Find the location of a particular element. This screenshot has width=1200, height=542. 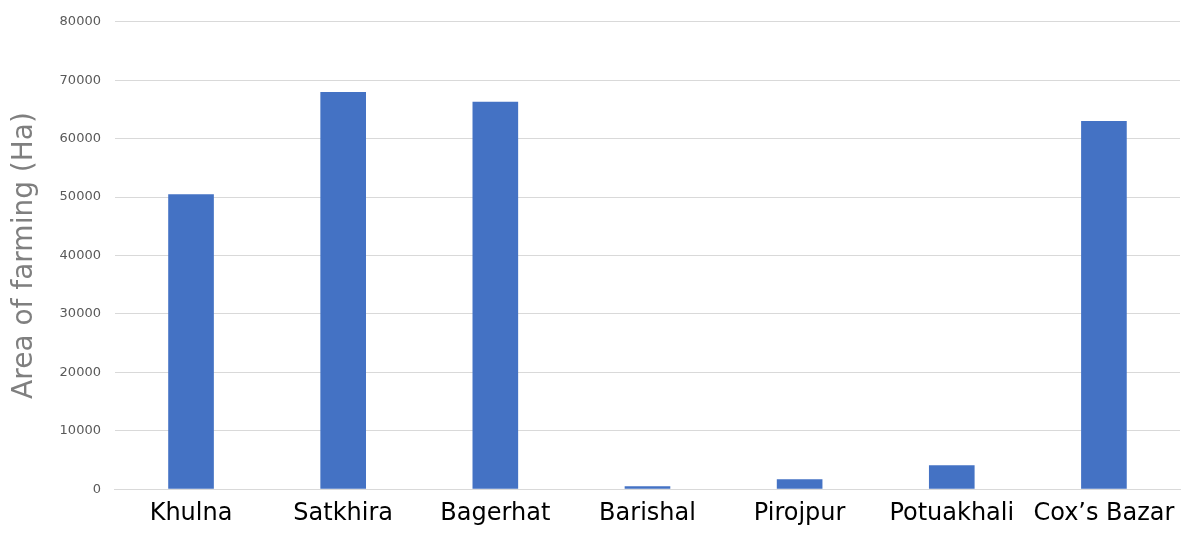

y-tick-label: 0 is located at coordinates (96, 488).